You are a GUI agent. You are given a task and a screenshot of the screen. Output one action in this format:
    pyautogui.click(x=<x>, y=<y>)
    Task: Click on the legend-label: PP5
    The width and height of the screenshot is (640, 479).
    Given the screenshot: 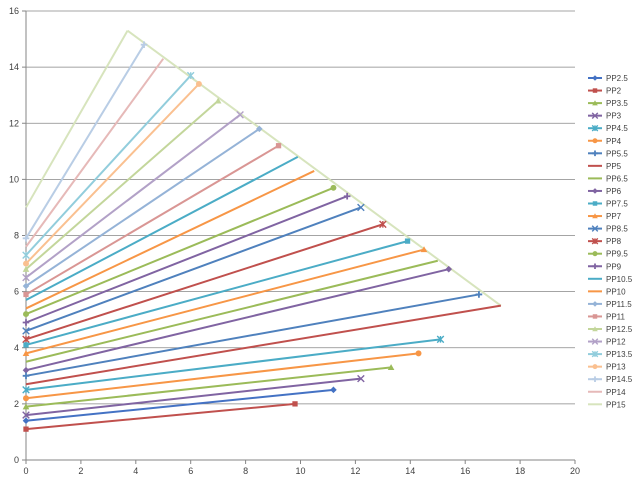 What is the action you would take?
    pyautogui.click(x=614, y=166)
    